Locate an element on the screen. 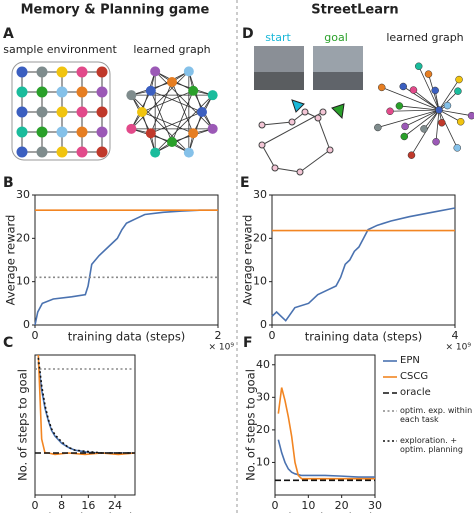 Image resolution: width=474 pixels, height=513 pixels. panel-text: goal is located at coordinates (336, 37).